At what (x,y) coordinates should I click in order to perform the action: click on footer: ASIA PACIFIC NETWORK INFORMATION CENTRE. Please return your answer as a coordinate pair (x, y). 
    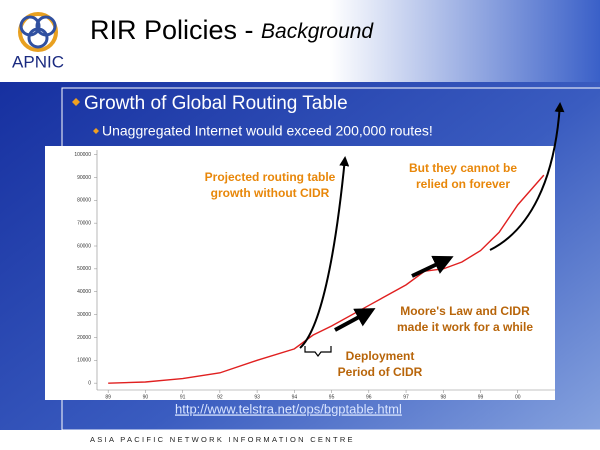
    Looking at the image, I should click on (222, 439).